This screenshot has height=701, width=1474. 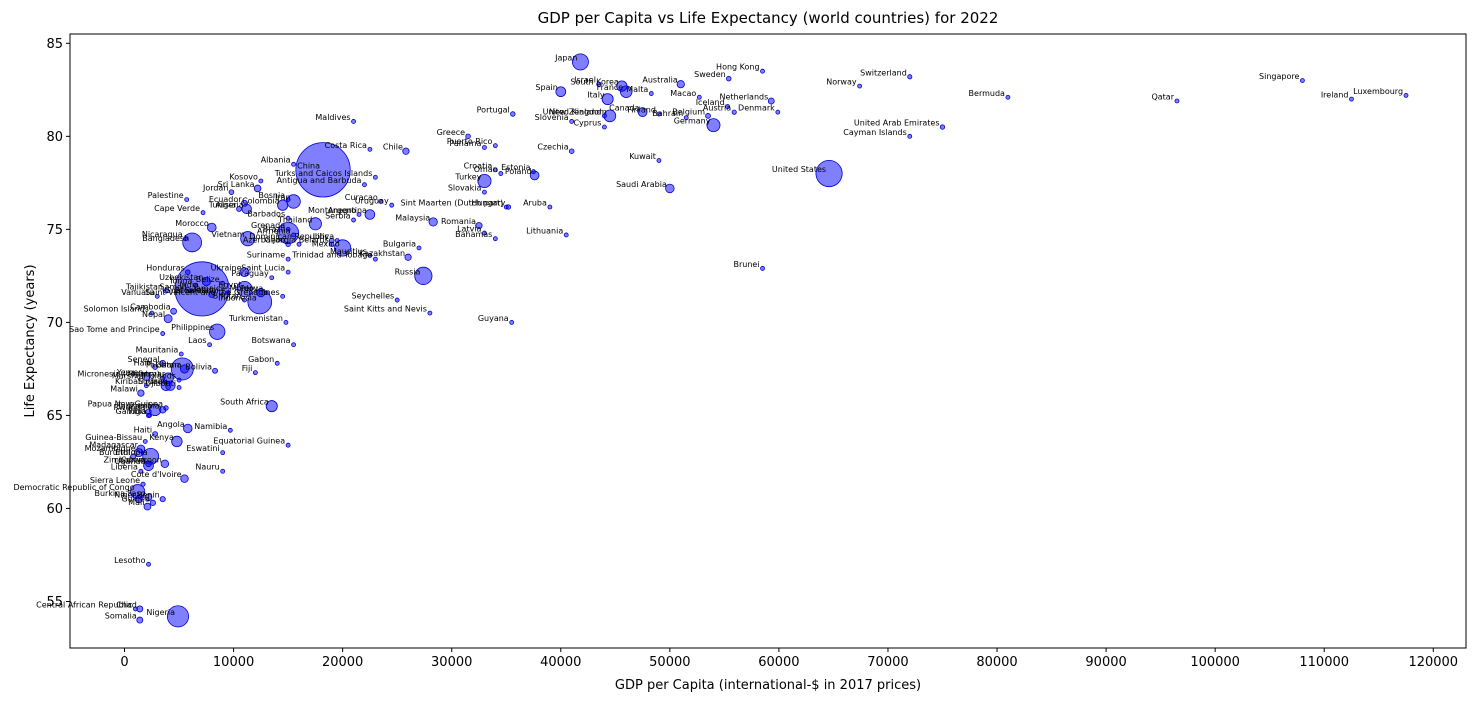 I want to click on point-label: Togo, so click(x=136, y=411).